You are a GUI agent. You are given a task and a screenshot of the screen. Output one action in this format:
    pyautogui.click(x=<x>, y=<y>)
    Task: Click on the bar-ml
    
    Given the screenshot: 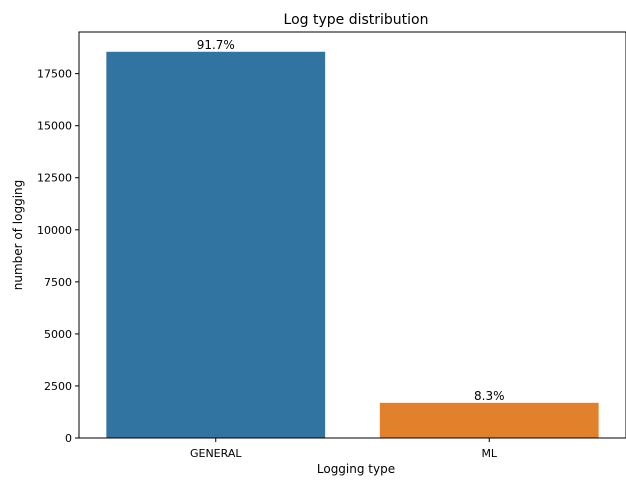 What is the action you would take?
    pyautogui.click(x=489, y=420)
    